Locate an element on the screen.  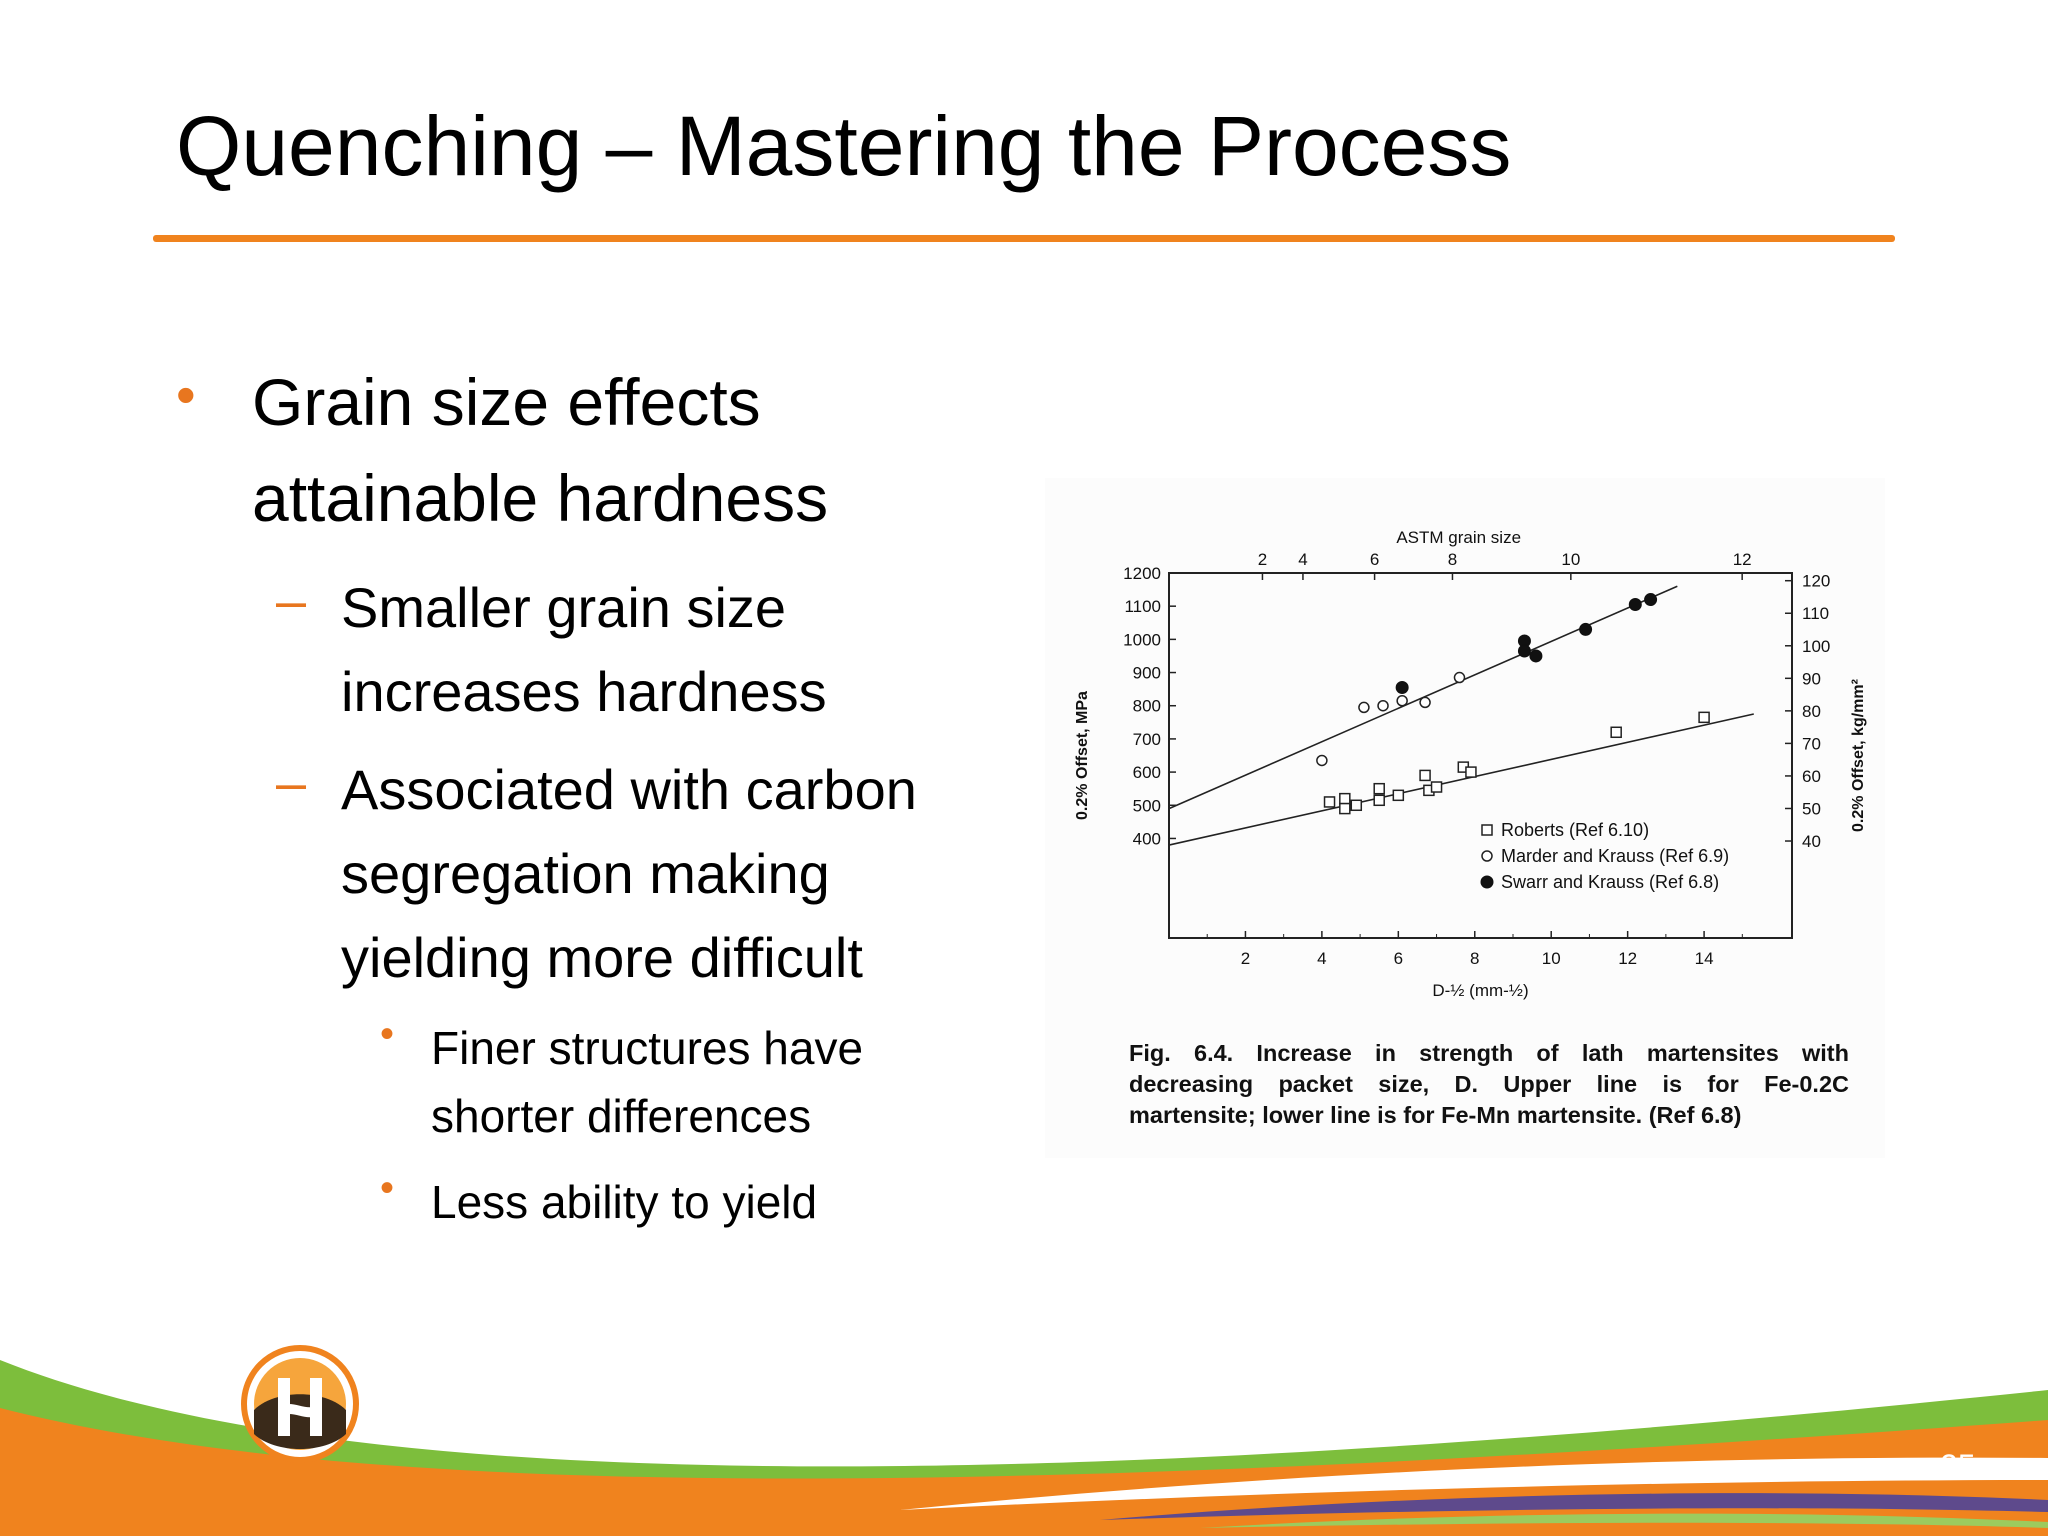
y-left-tick-label: 500 is located at coordinates (1147, 805).